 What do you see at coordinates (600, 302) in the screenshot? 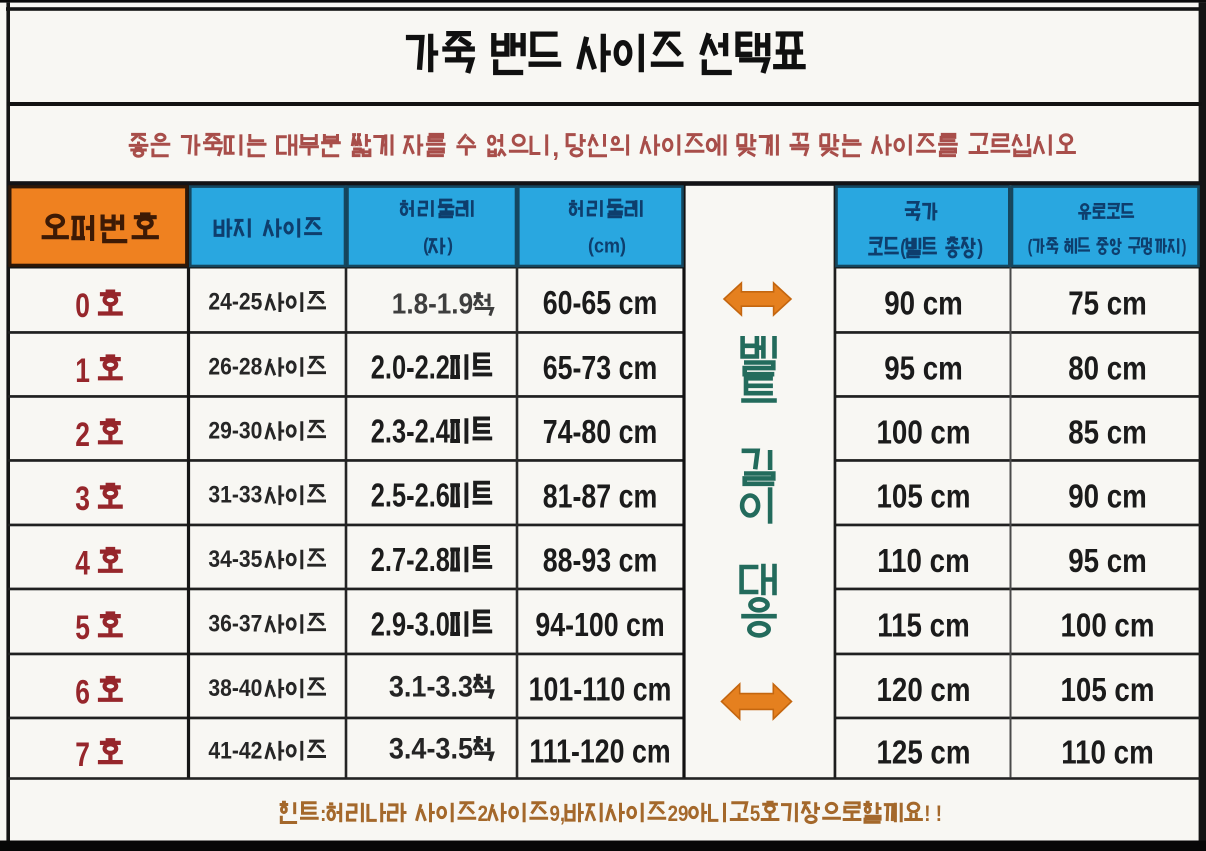
I see `svg-text: 60-65 cm` at bounding box center [600, 302].